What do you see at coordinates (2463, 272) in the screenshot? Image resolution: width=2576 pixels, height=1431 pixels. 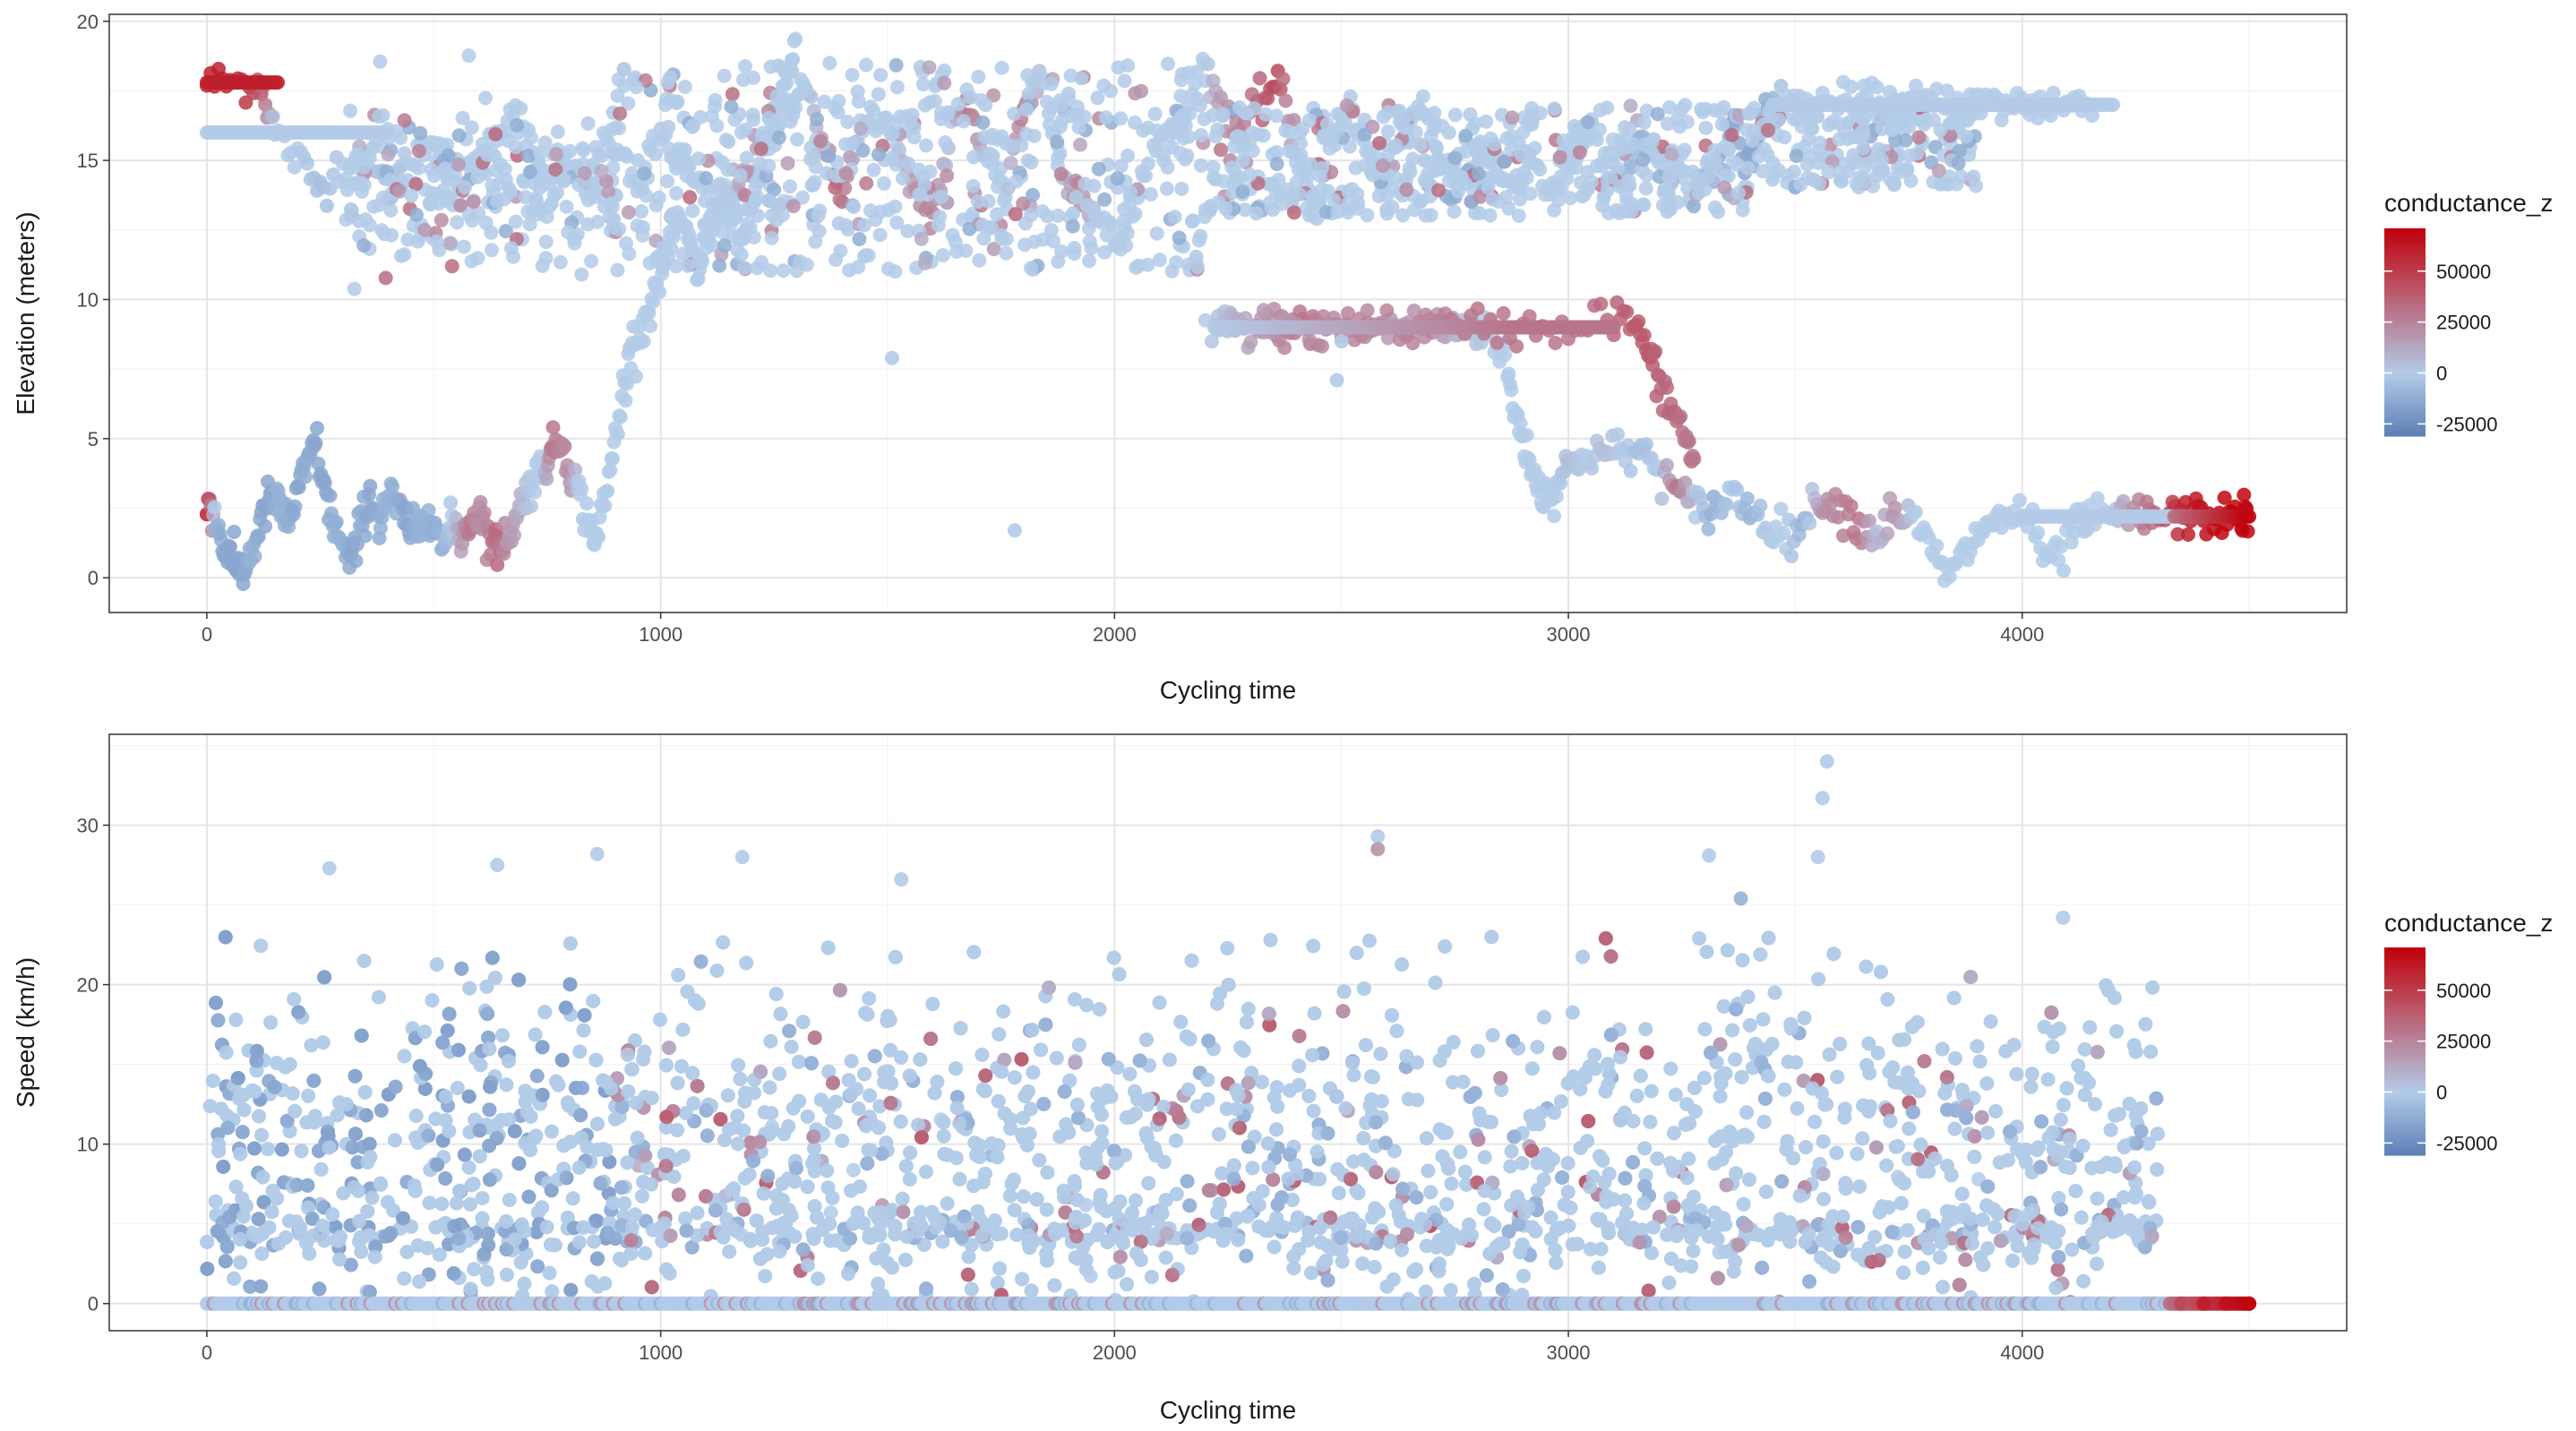 I see `legend-break-label: 50000` at bounding box center [2463, 272].